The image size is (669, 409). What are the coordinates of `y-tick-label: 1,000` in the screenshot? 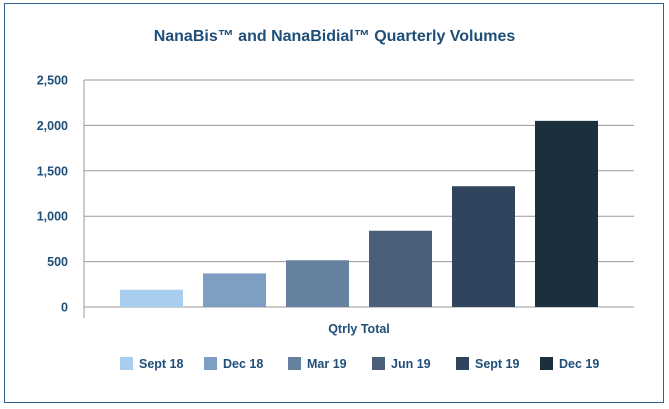 It's located at (52, 217).